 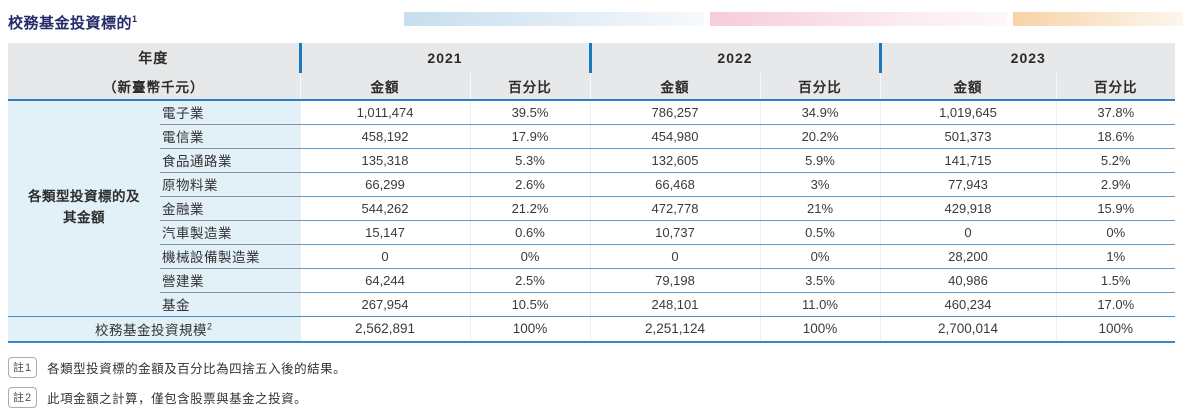 What do you see at coordinates (154, 329) in the screenshot?
I see `total-label: 校務基金投資規模2` at bounding box center [154, 329].